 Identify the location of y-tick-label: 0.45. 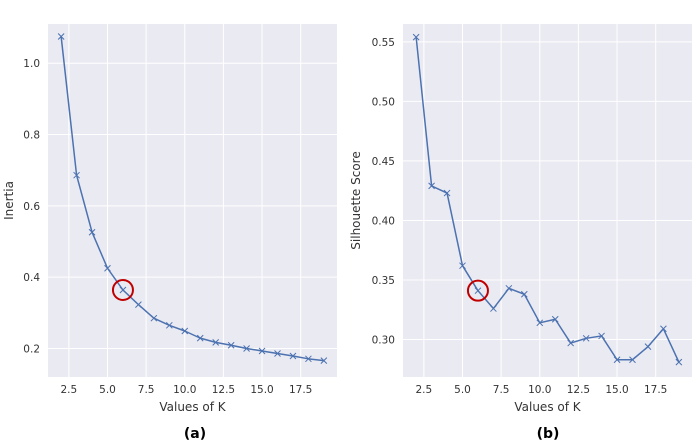
(383, 162).